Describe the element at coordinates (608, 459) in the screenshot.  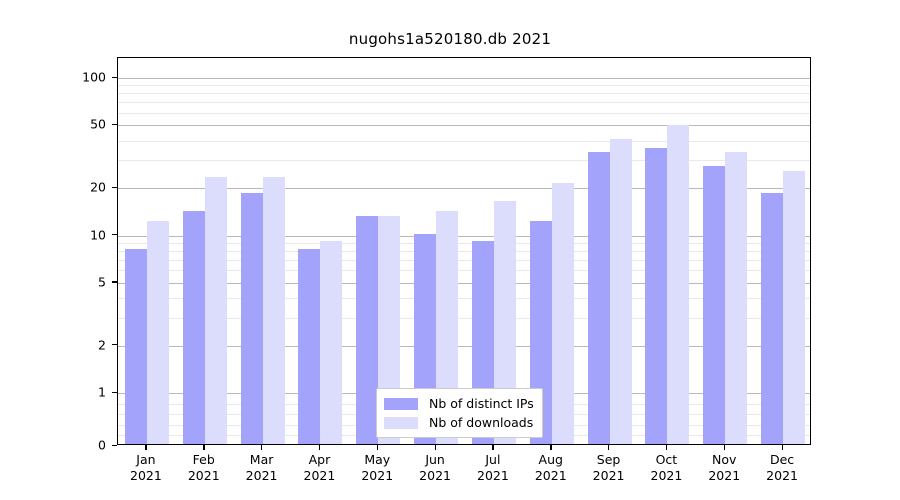
I see `x-tick-label-month: Sep` at that location.